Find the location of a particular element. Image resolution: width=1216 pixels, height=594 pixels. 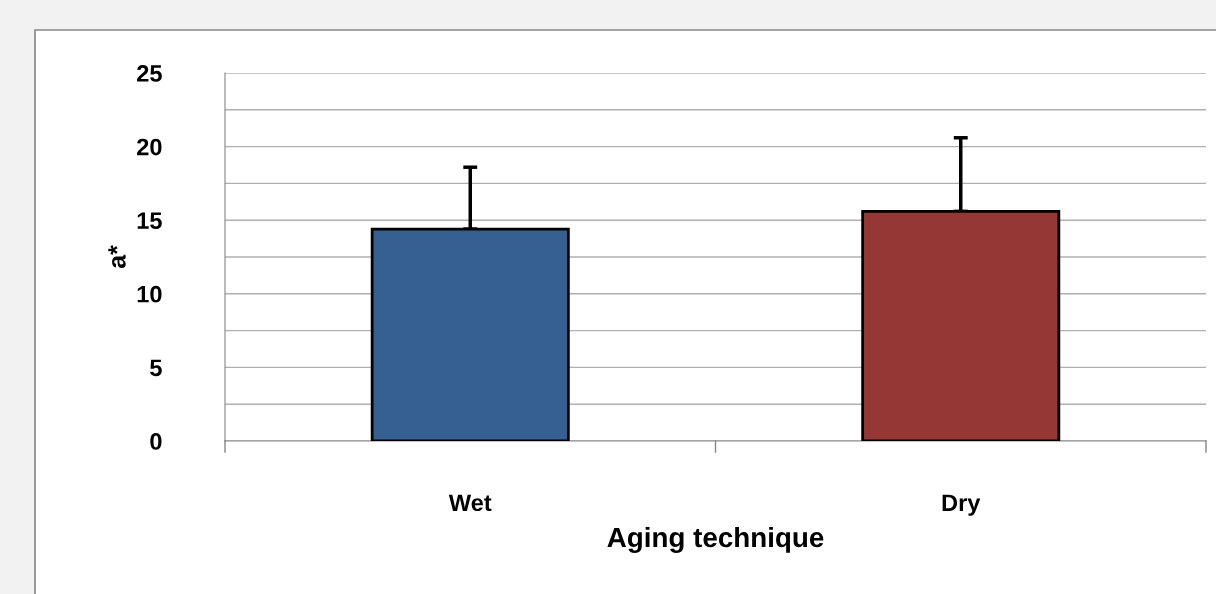

y-tick-label: 10 is located at coordinates (149, 294).